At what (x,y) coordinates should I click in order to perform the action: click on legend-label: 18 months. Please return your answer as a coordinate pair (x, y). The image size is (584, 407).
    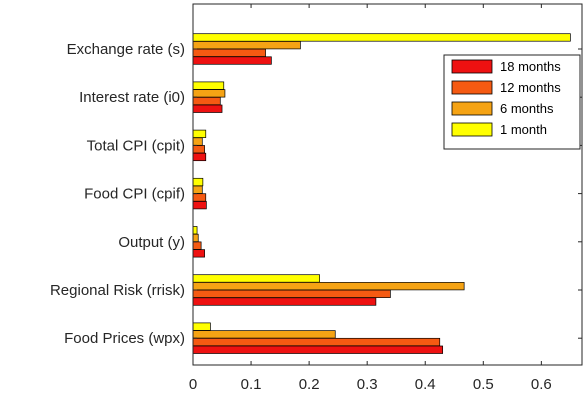
    Looking at the image, I should click on (530, 66).